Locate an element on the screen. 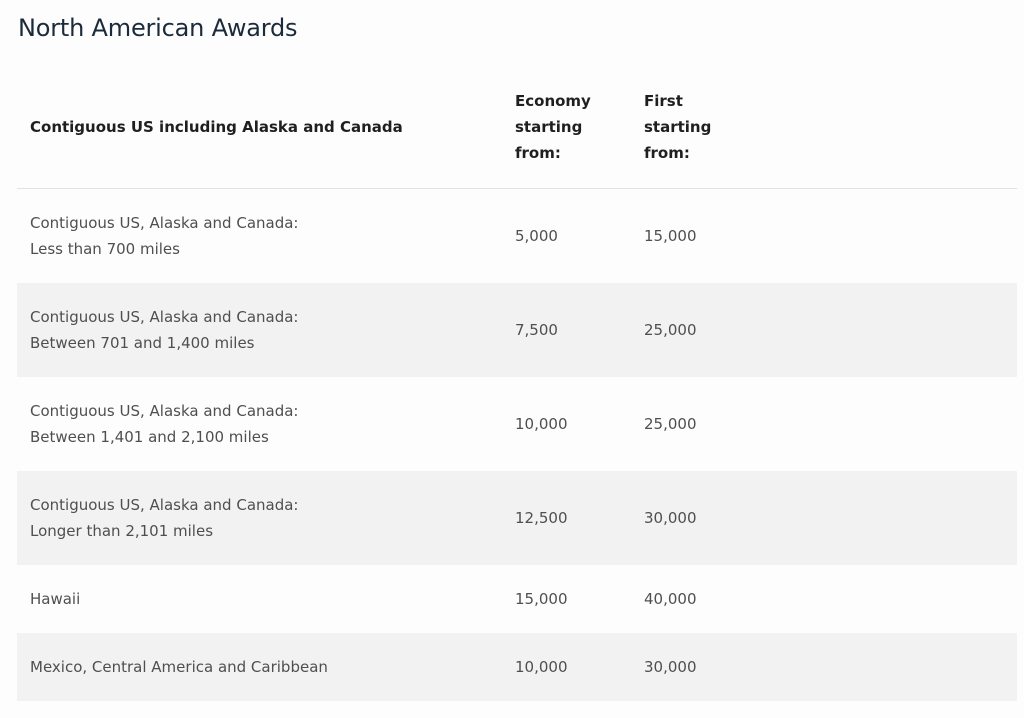 The width and height of the screenshot is (1024, 718). header-first-line: from: is located at coordinates (667, 153).